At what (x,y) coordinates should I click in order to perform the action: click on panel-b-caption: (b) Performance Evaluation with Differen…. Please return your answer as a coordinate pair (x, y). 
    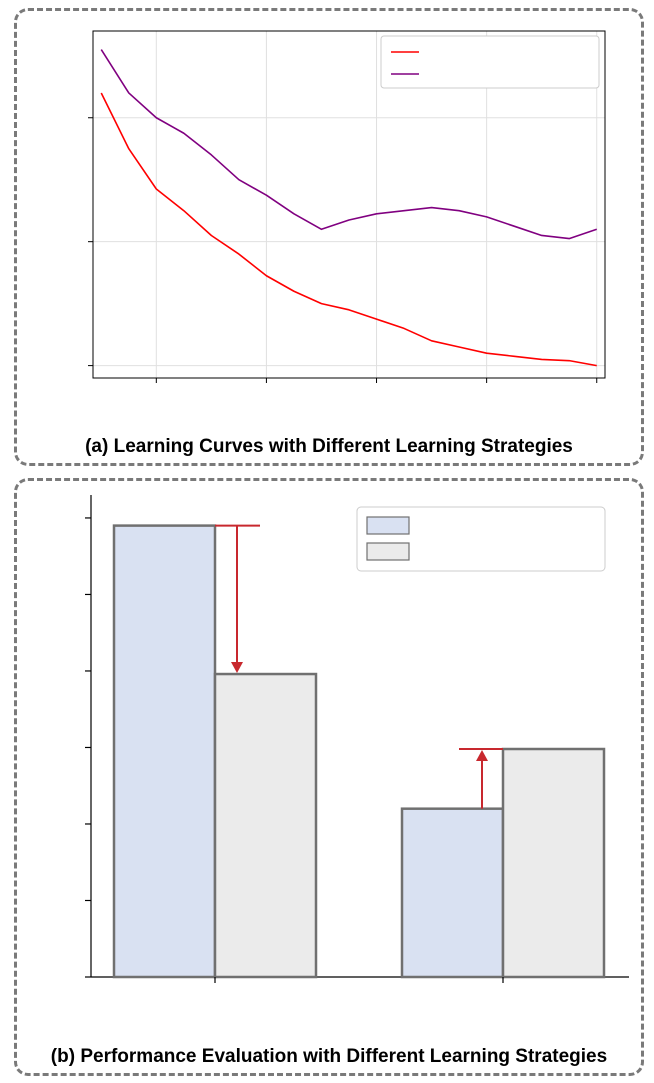
    Looking at the image, I should click on (329, 1056).